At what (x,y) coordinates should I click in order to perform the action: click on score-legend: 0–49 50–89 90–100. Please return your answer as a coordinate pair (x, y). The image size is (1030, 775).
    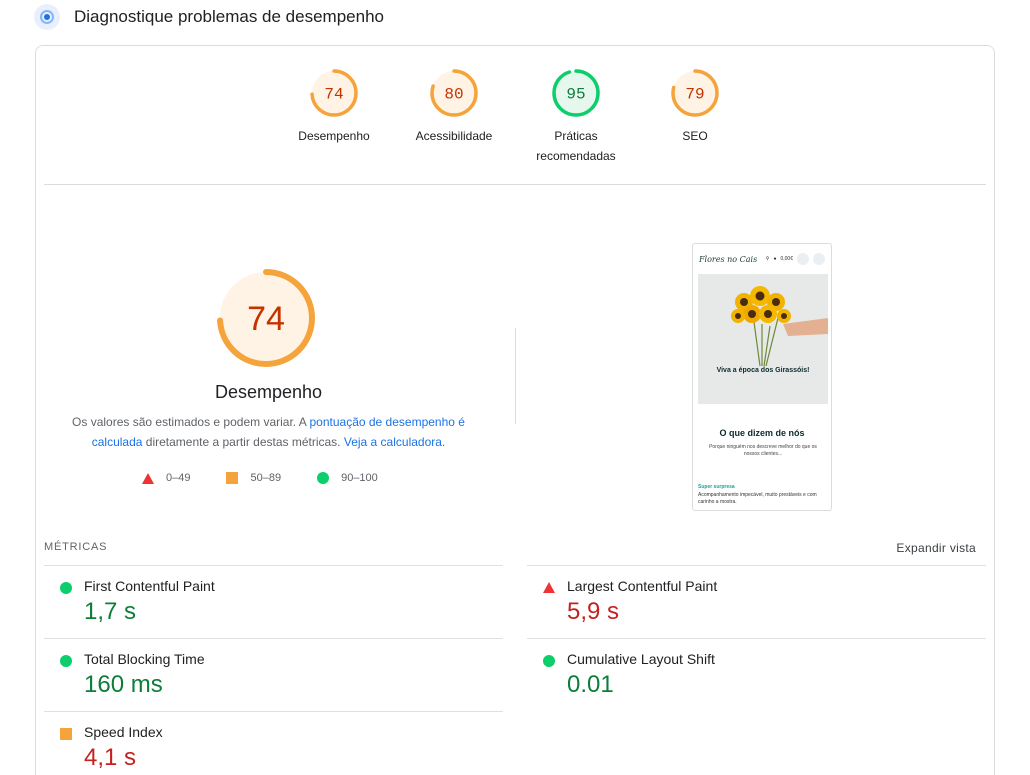
    Looking at the image, I should click on (278, 478).